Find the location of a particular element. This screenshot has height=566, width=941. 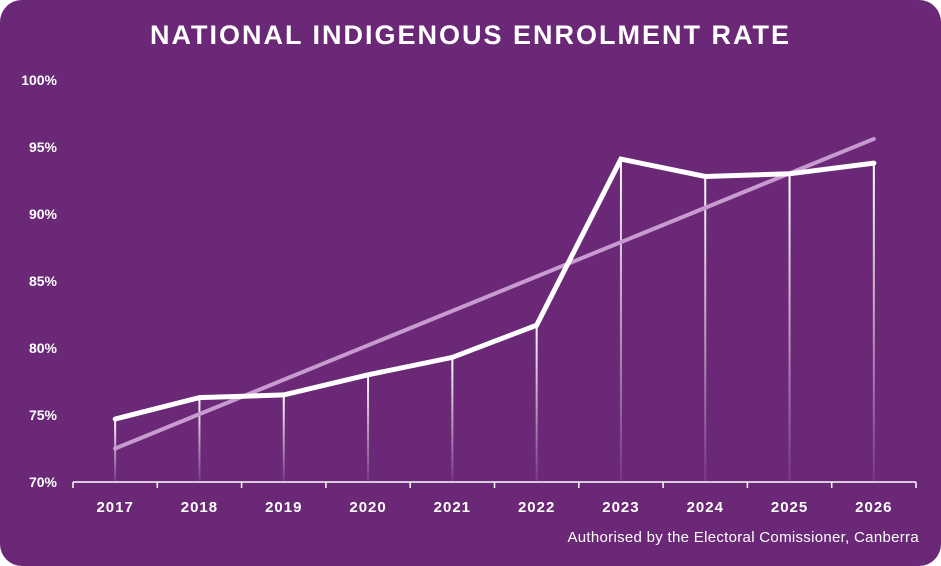

x-tick-label: 2025 is located at coordinates (789, 507).